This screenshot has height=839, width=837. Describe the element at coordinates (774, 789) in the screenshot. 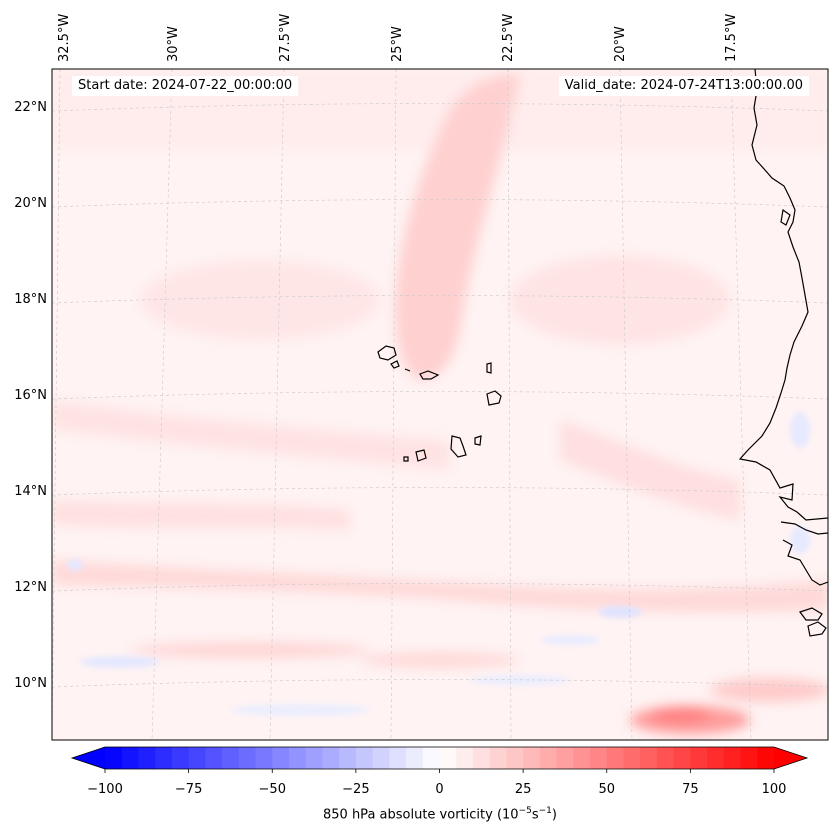

I see `colorbar-tick-label: 100` at that location.